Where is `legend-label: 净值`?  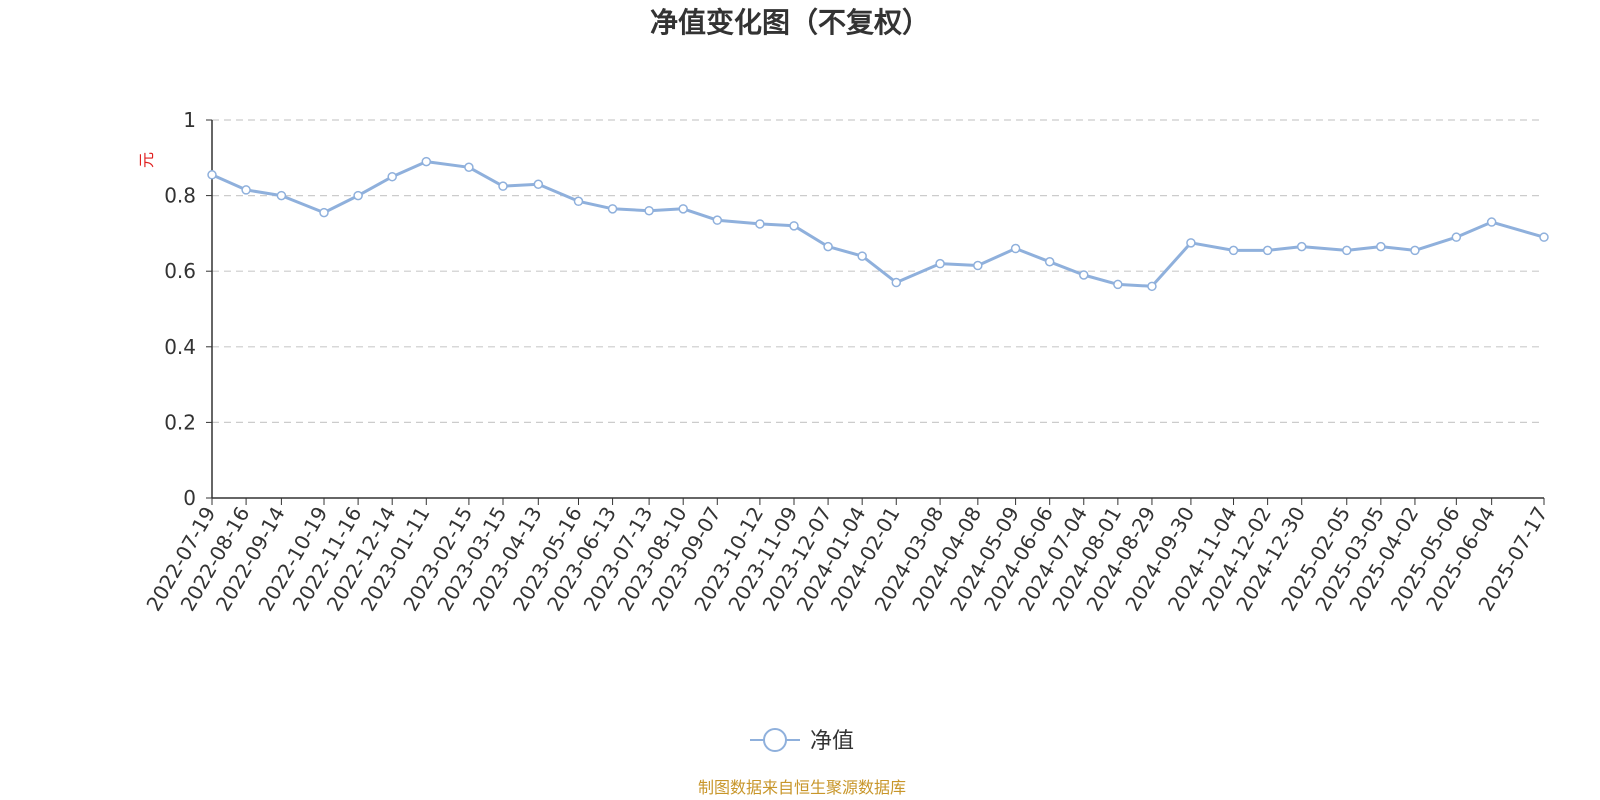 legend-label: 净值 is located at coordinates (832, 741).